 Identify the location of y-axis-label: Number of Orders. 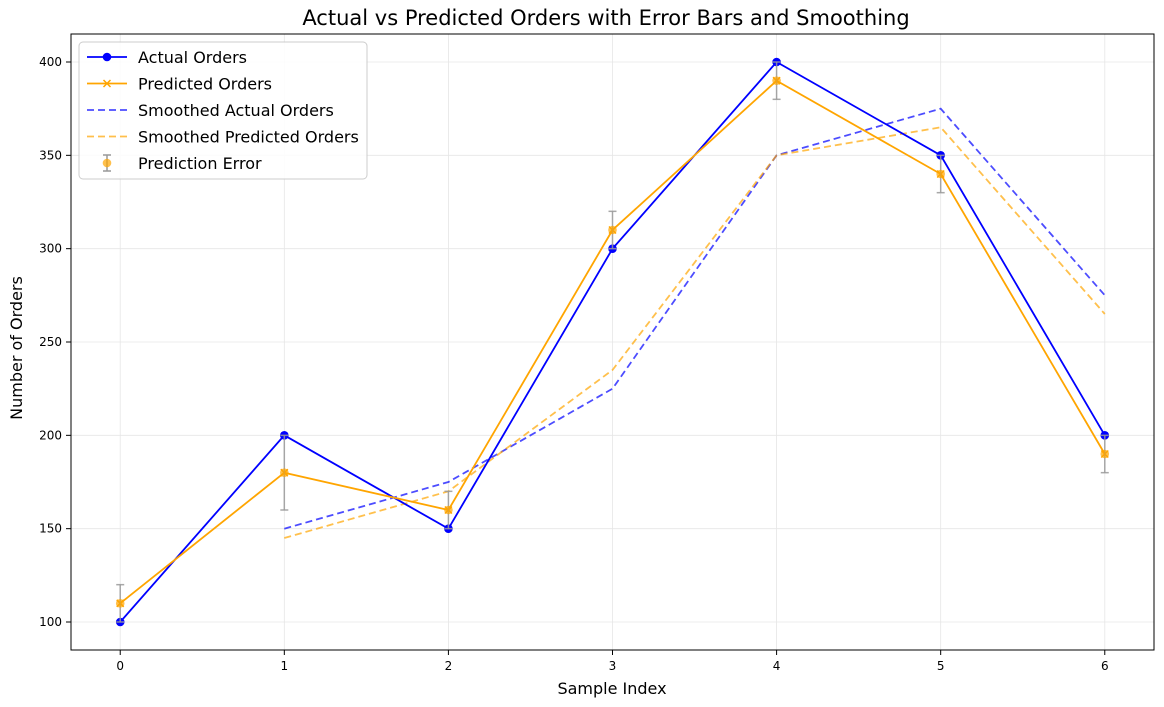
(16, 348).